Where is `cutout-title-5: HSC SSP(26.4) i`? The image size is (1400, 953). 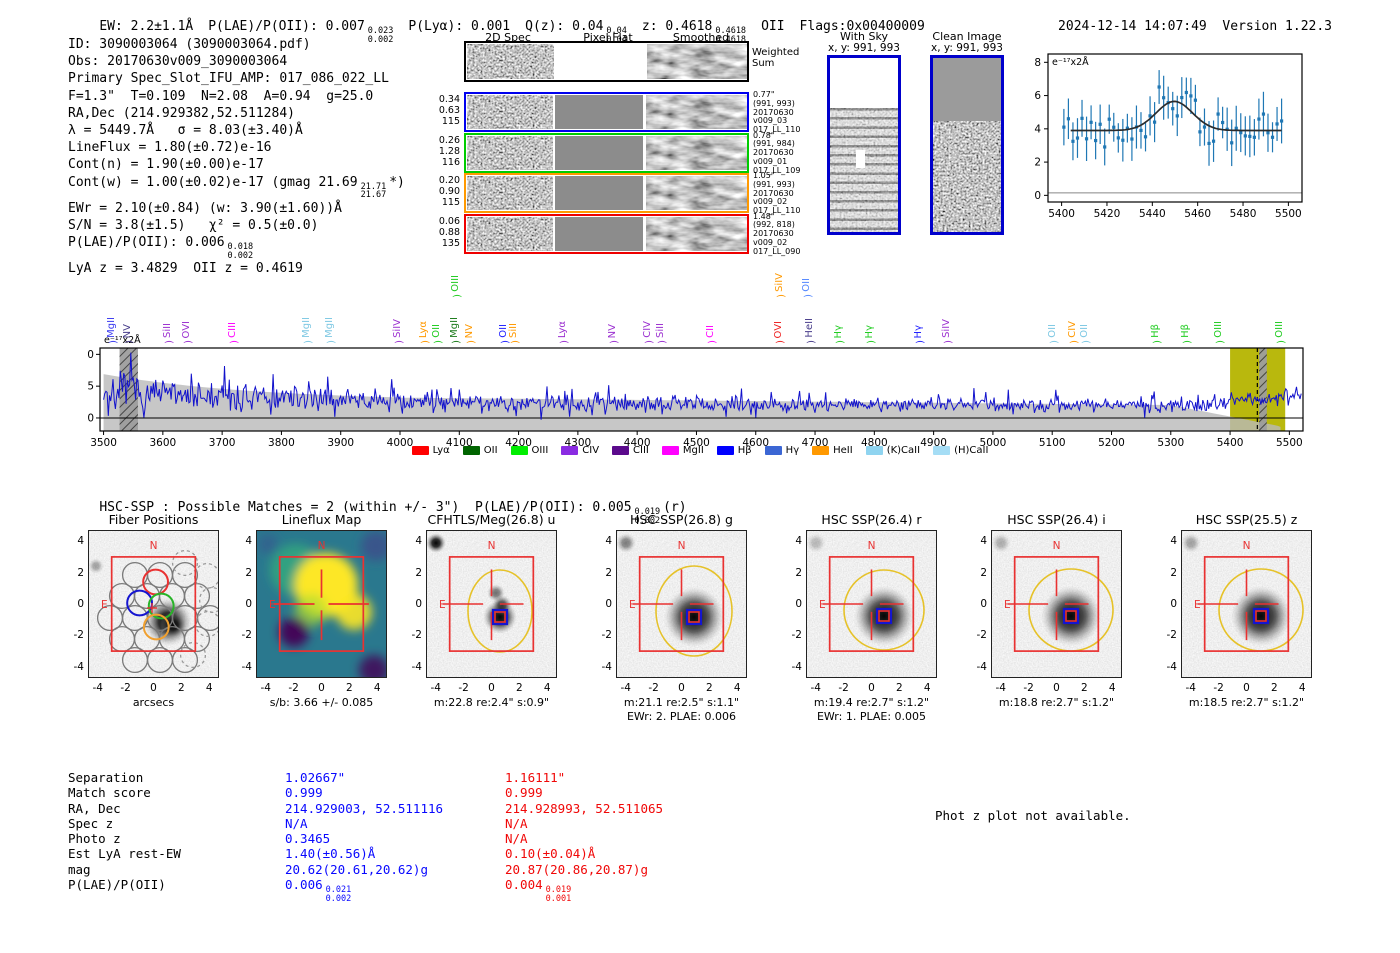 cutout-title-5: HSC SSP(26.4) i is located at coordinates (1056, 519).